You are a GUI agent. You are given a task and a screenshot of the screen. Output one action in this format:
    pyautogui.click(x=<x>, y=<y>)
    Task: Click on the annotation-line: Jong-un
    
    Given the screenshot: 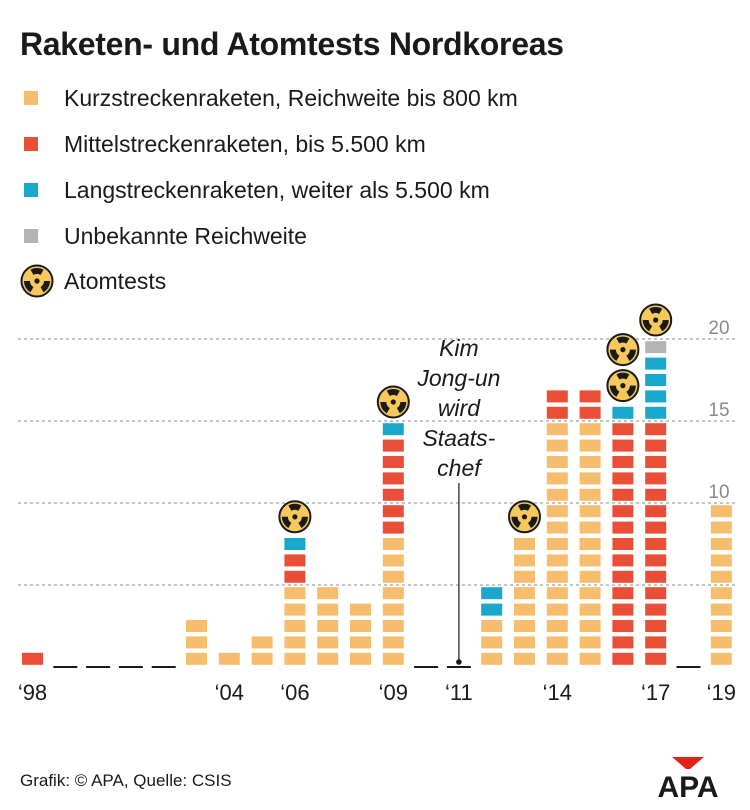 What is the action you would take?
    pyautogui.click(x=458, y=378)
    